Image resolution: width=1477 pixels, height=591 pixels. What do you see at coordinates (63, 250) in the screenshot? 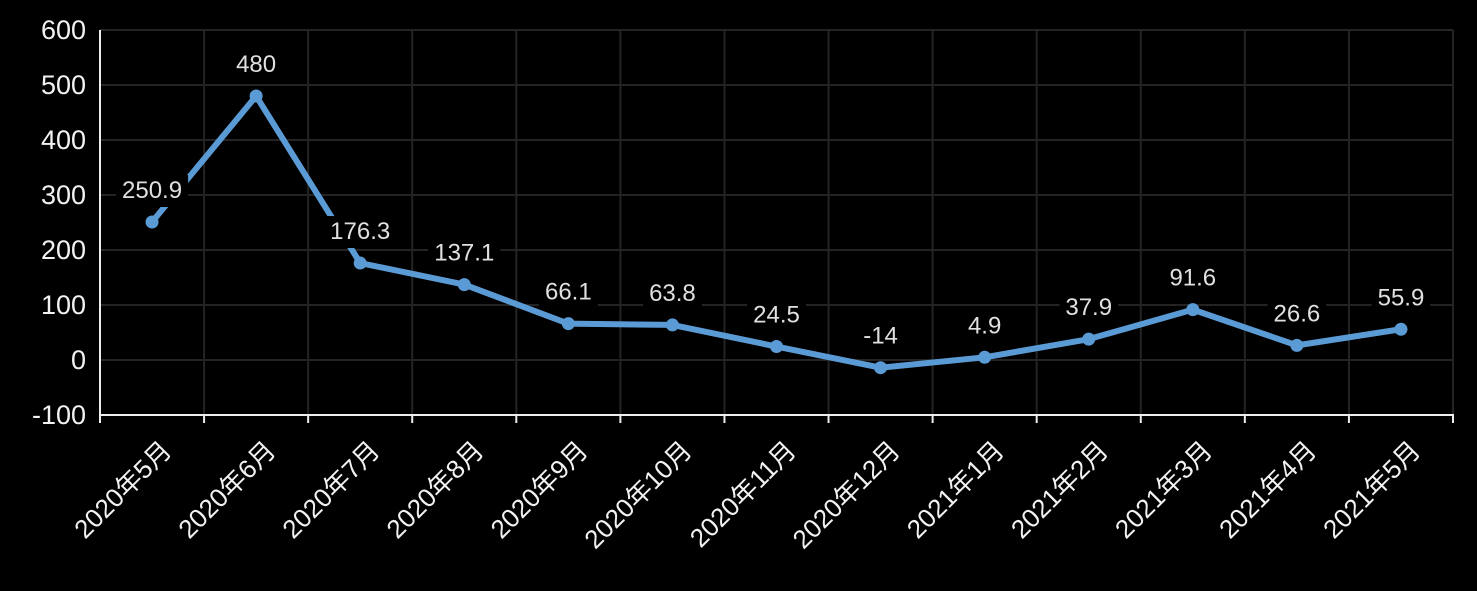
I see `y-axis-label: 200` at bounding box center [63, 250].